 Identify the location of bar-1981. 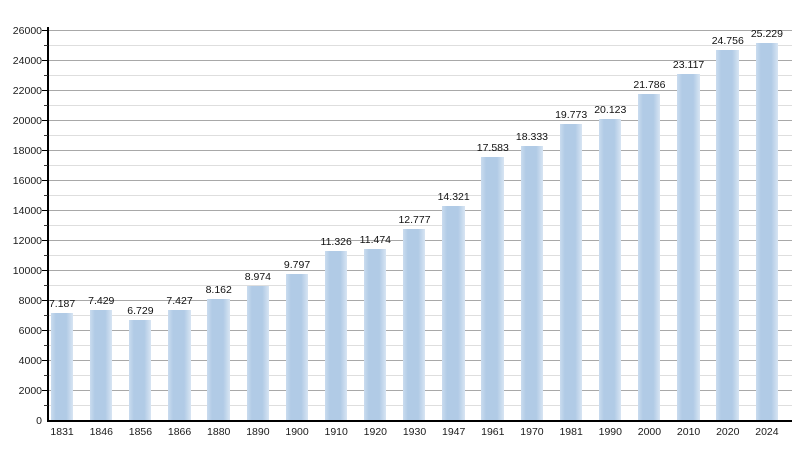
(571, 272).